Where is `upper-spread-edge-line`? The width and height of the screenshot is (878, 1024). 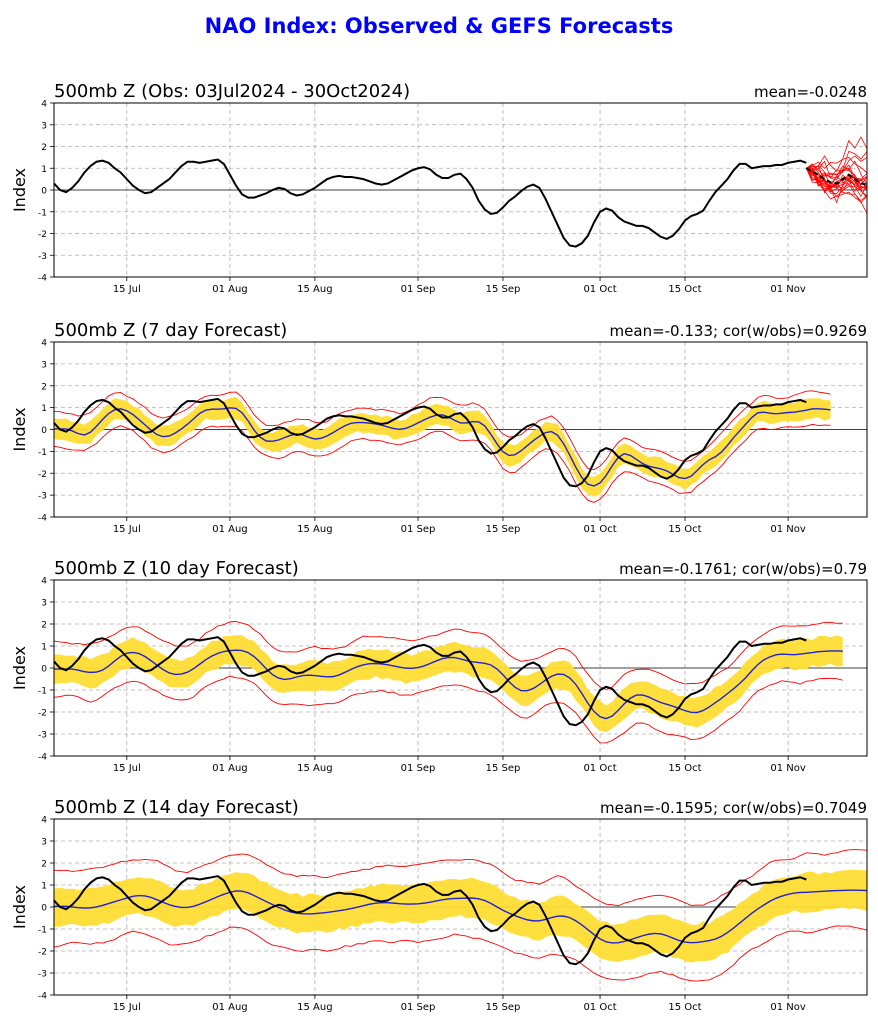
upper-spread-edge-line is located at coordinates (442, 430).